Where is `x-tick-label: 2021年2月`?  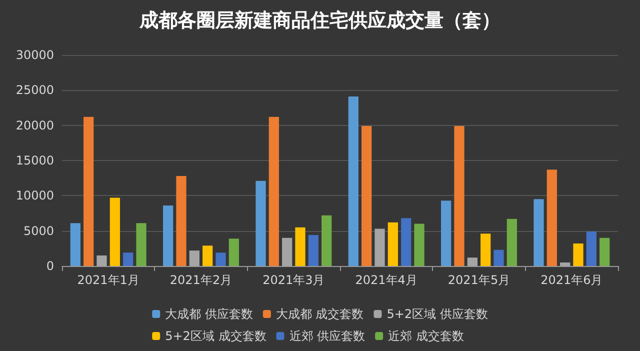 x-tick-label: 2021年2月 is located at coordinates (201, 280).